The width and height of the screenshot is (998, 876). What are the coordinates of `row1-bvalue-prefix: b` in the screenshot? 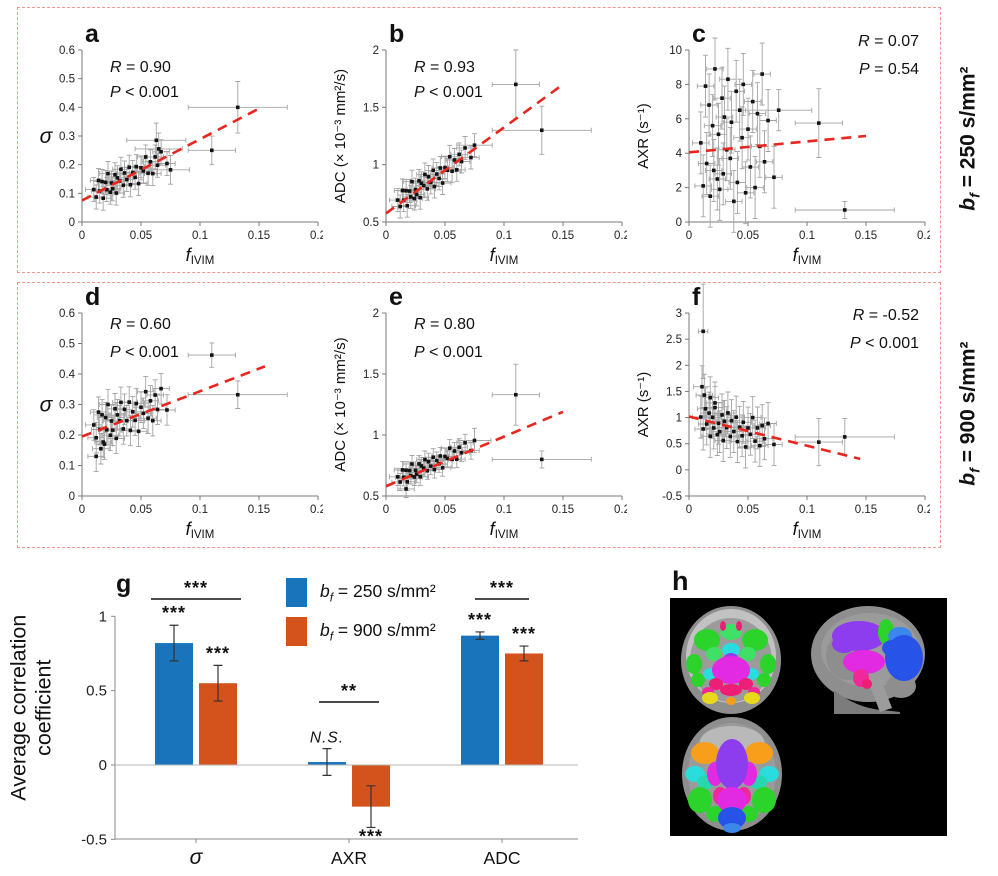 It's located at (968, 205).